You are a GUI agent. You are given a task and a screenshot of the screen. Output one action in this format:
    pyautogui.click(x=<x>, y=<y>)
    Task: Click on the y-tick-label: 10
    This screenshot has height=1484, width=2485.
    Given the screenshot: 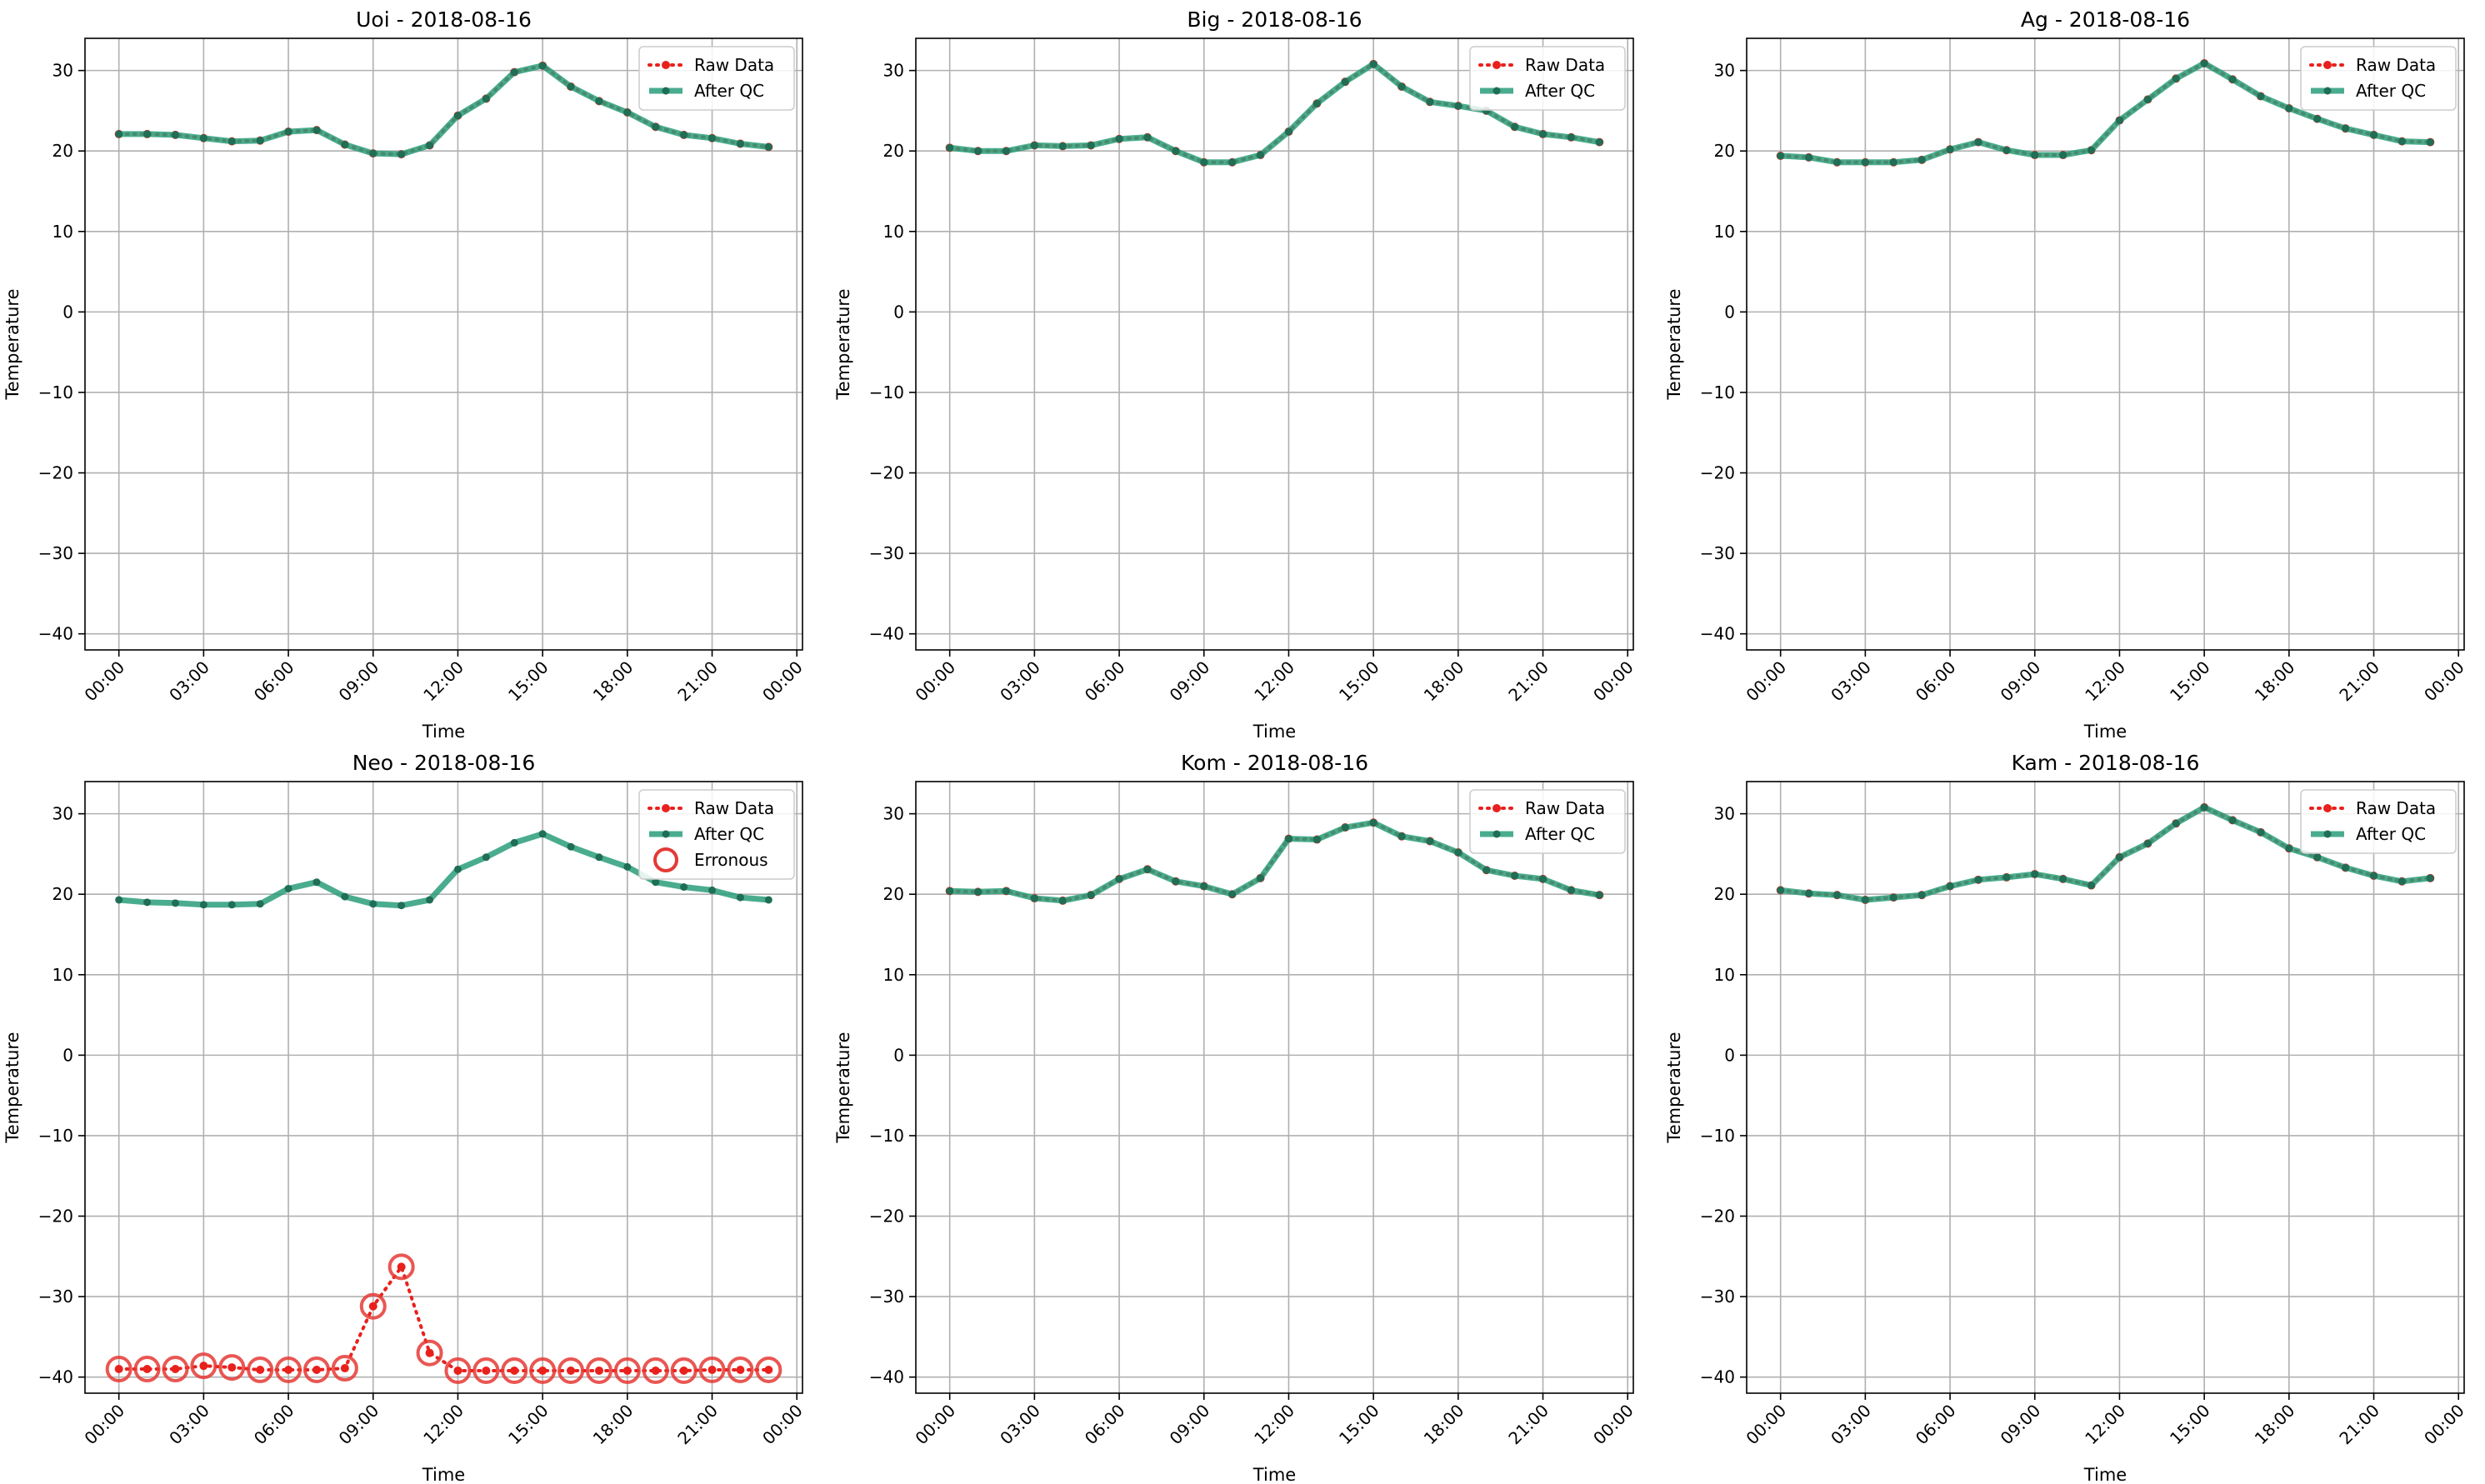 What is the action you would take?
    pyautogui.click(x=894, y=975)
    